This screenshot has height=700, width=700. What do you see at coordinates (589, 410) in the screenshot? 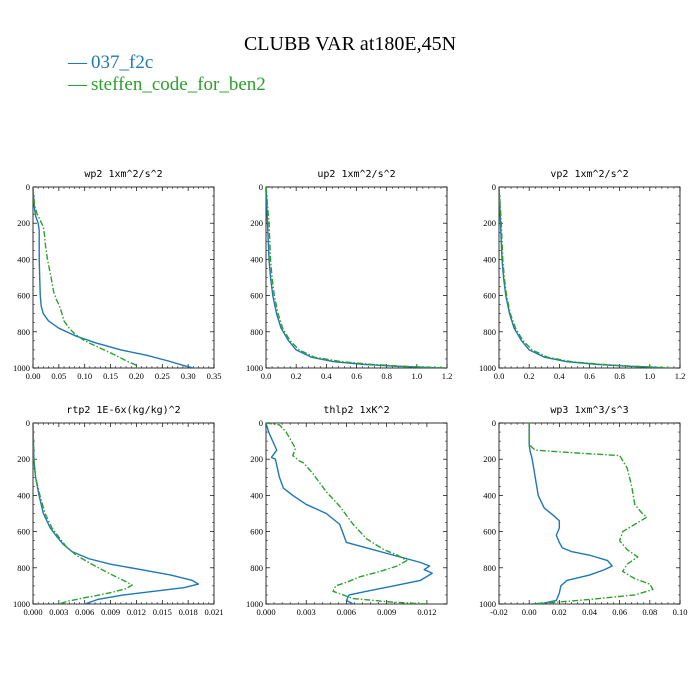
I see `chart-title: wp3 1xm^3/s^3` at bounding box center [589, 410].